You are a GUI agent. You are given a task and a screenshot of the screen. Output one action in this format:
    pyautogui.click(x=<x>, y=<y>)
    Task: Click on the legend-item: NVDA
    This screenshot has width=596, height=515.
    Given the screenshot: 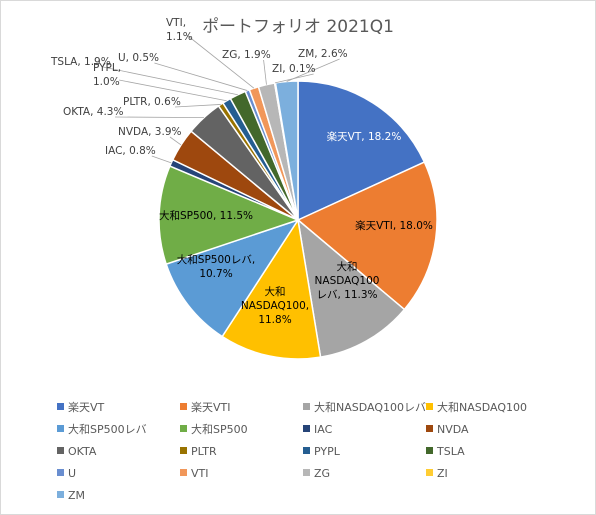 What is the action you would take?
    pyautogui.click(x=447, y=430)
    